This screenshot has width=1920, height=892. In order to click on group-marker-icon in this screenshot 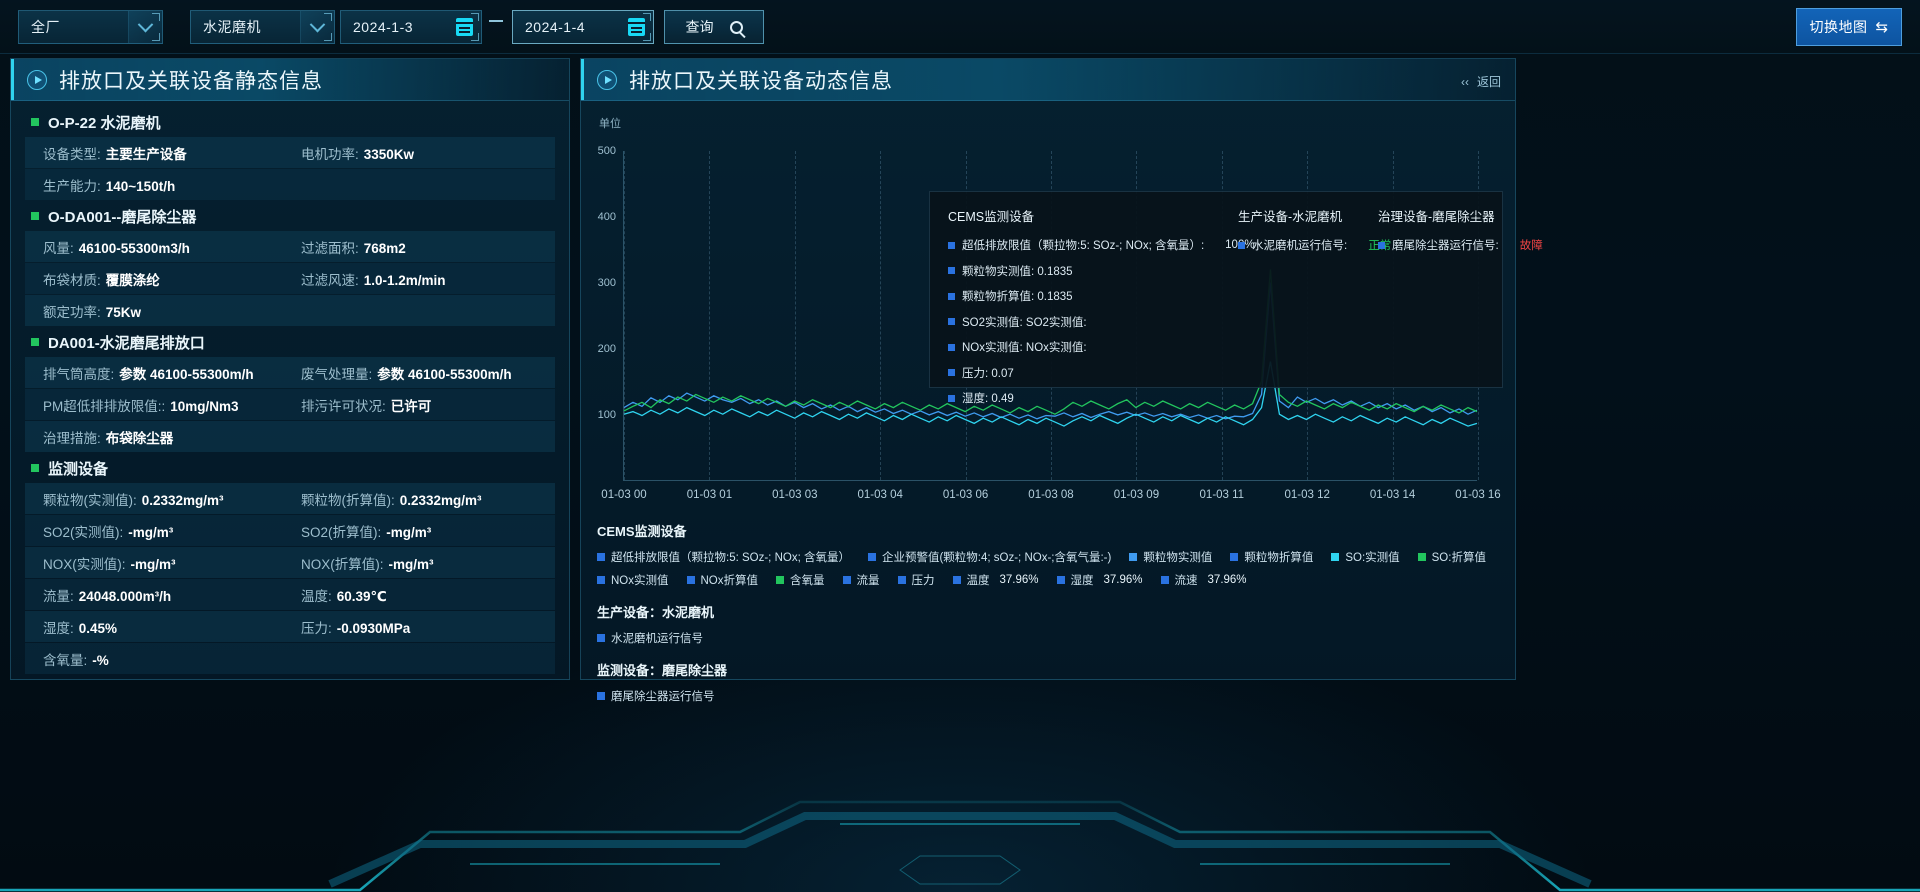, I will do `click(35, 122)`.